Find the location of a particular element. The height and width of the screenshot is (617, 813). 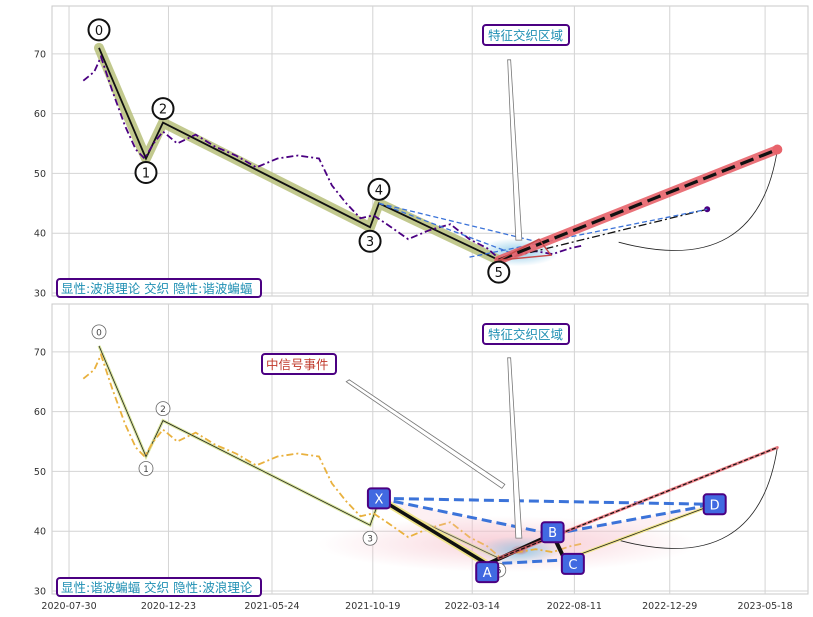

x-tick-label: 2020-12-23 is located at coordinates (168, 606).